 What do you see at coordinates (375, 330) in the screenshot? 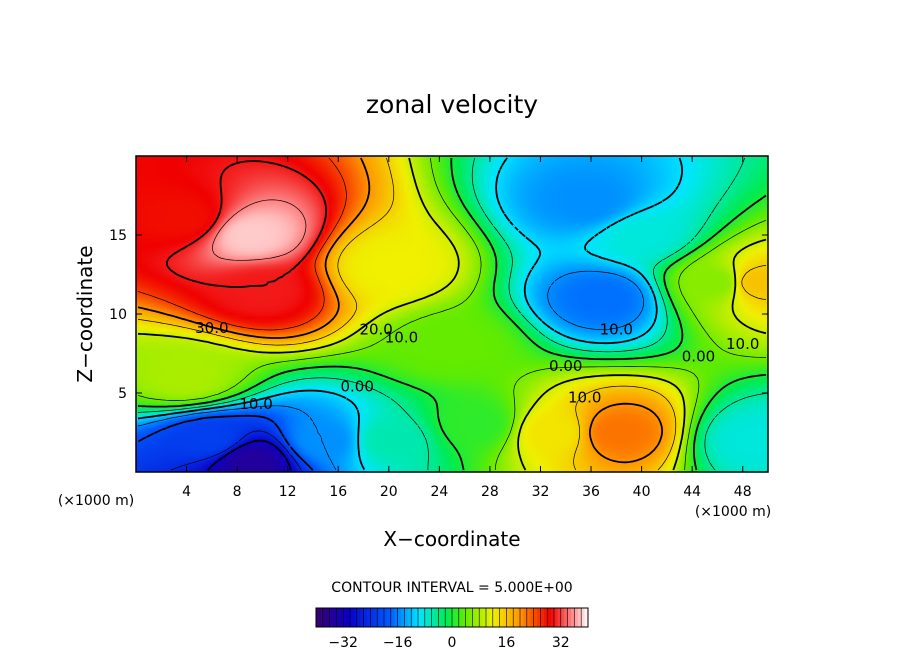
I see `contour-label: 20.0` at bounding box center [375, 330].